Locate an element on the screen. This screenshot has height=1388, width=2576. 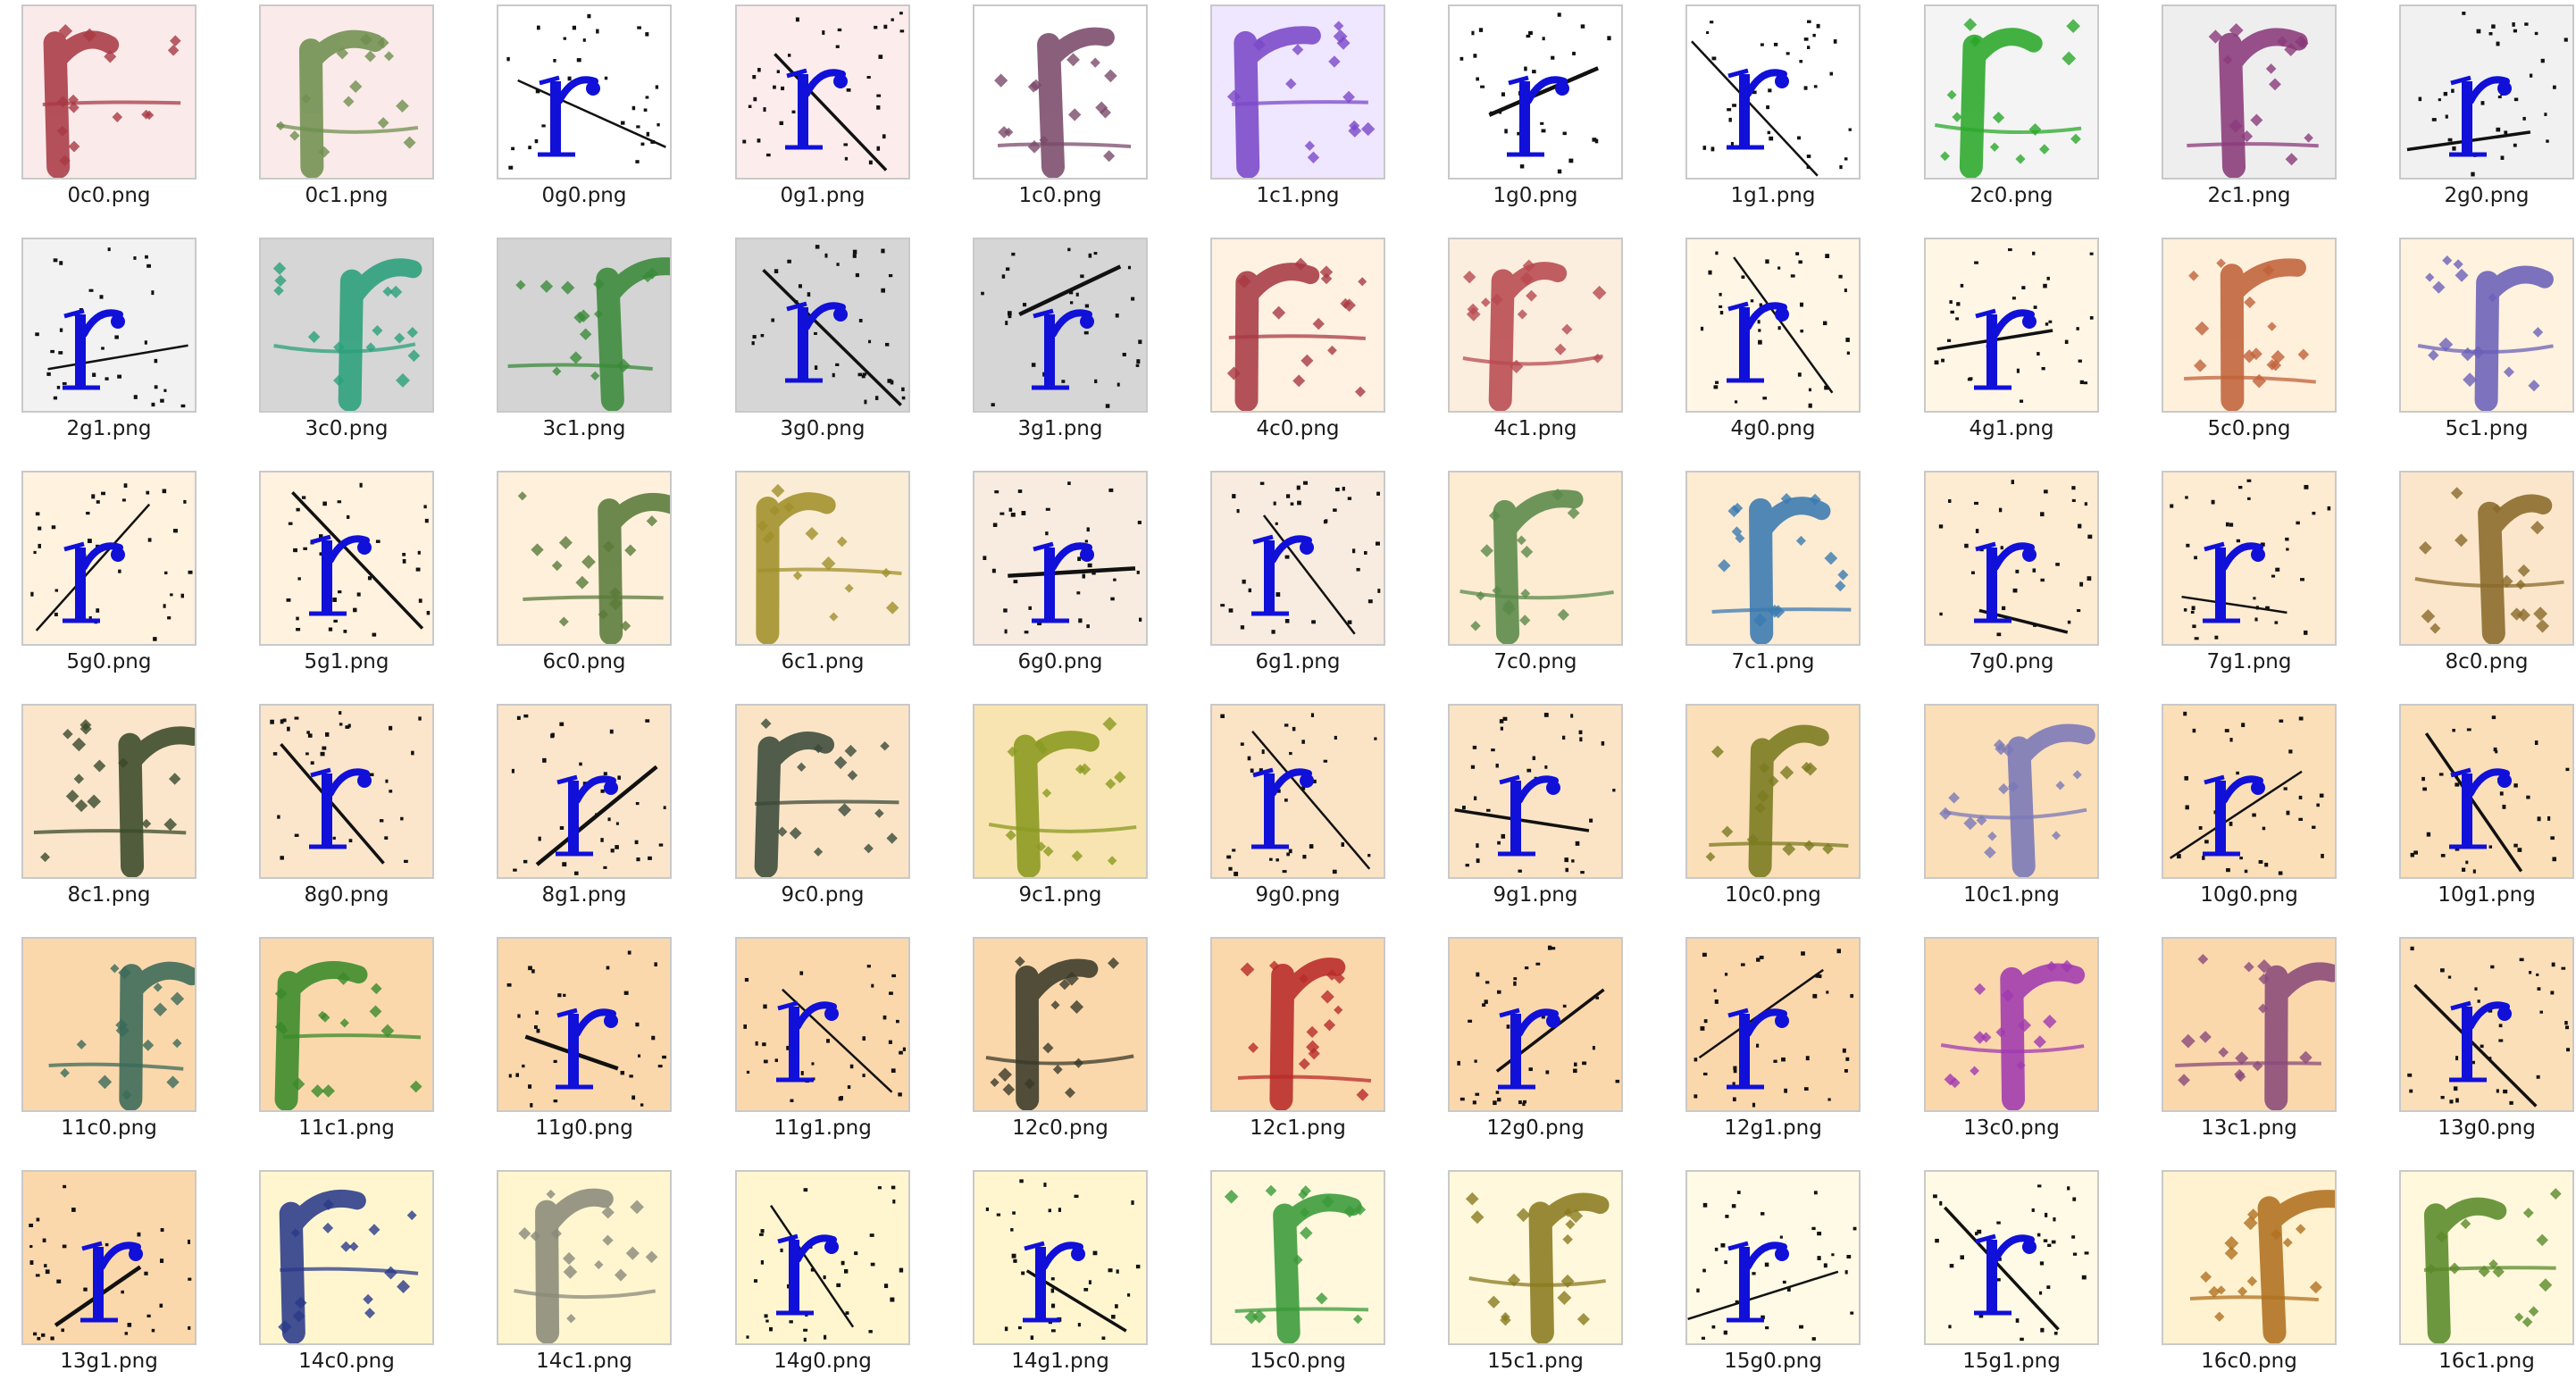
file-item: 6g0.png is located at coordinates (1059, 573).